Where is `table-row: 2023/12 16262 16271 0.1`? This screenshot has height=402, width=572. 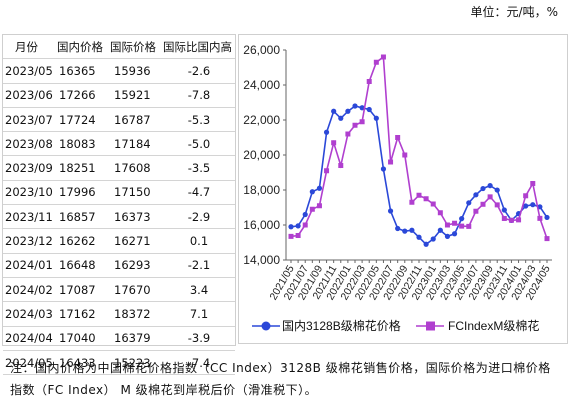
table-row: 2023/12 16262 16271 0.1 is located at coordinates (119, 241).